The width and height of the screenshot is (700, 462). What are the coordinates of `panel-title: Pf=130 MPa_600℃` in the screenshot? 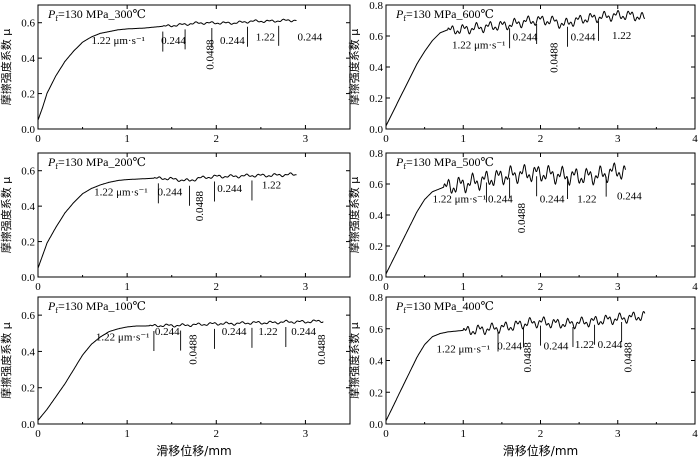 It's located at (444, 15).